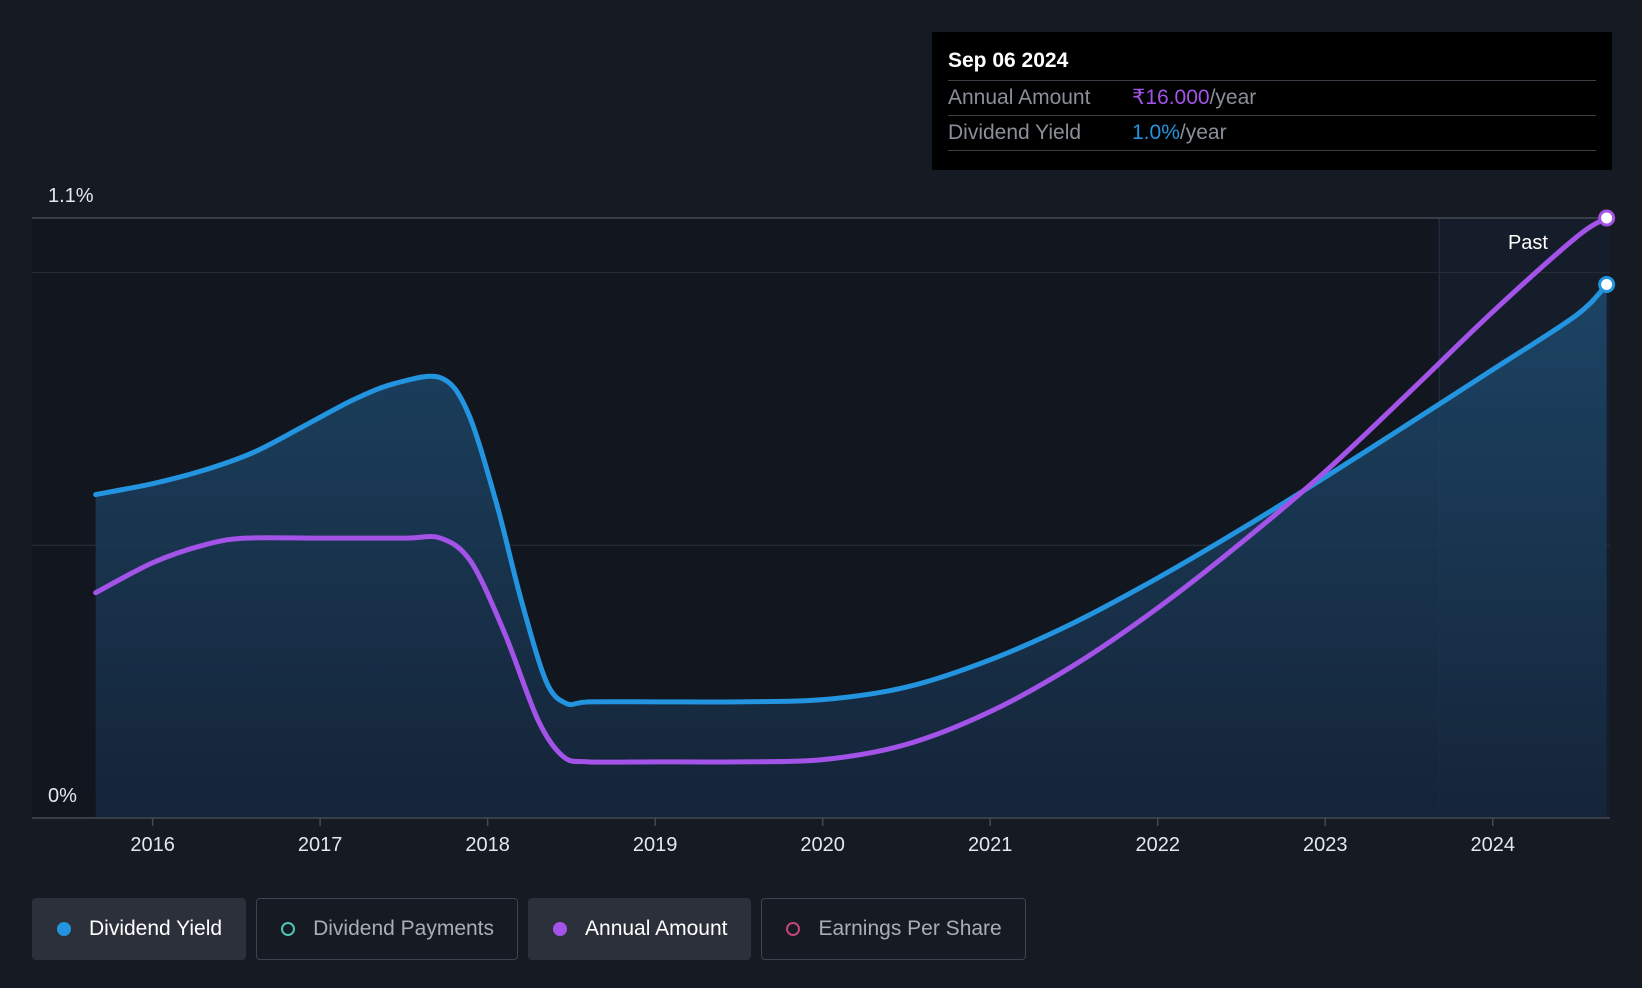  I want to click on tooltip-value: ₹16.000, so click(1171, 97).